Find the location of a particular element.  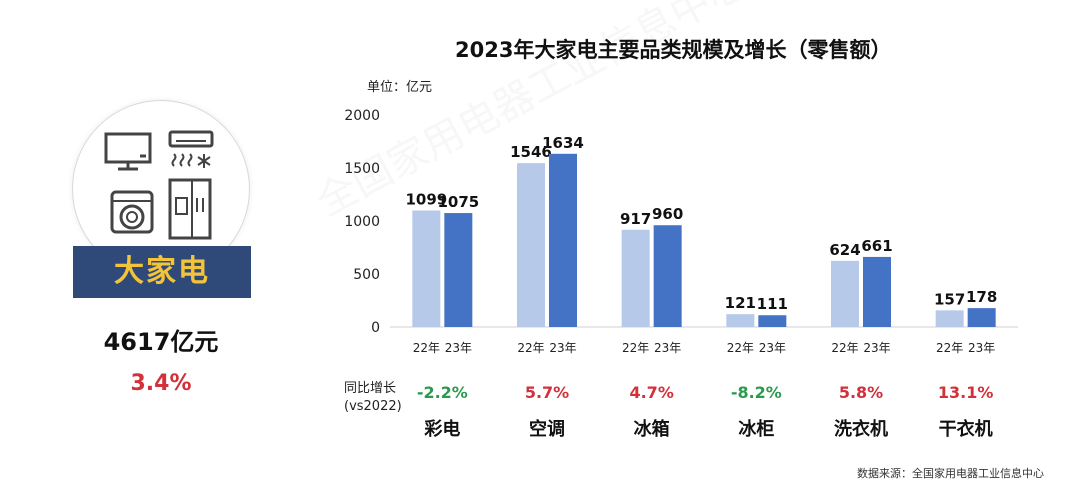

yoy-label-line2: (vs2022) is located at coordinates (373, 406).